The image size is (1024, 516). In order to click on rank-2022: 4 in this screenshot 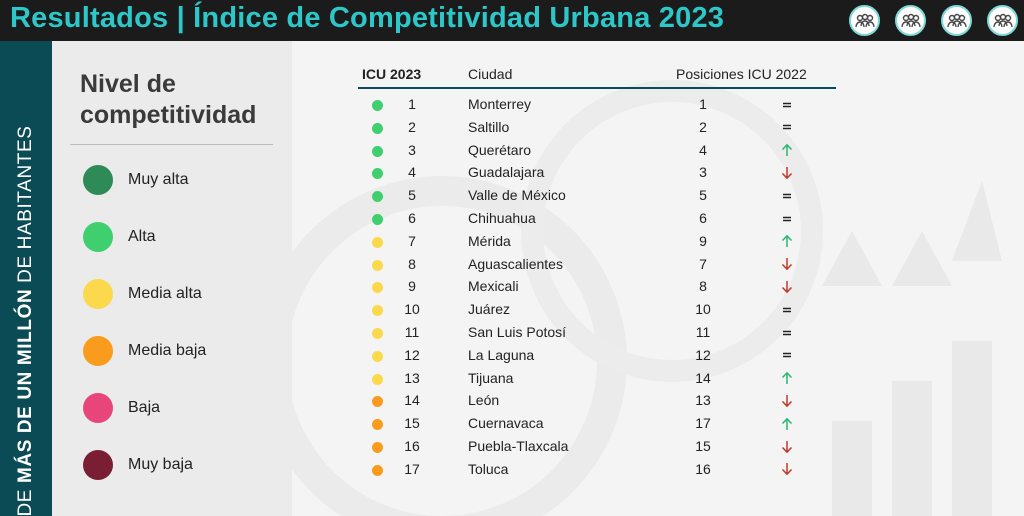, I will do `click(703, 149)`.